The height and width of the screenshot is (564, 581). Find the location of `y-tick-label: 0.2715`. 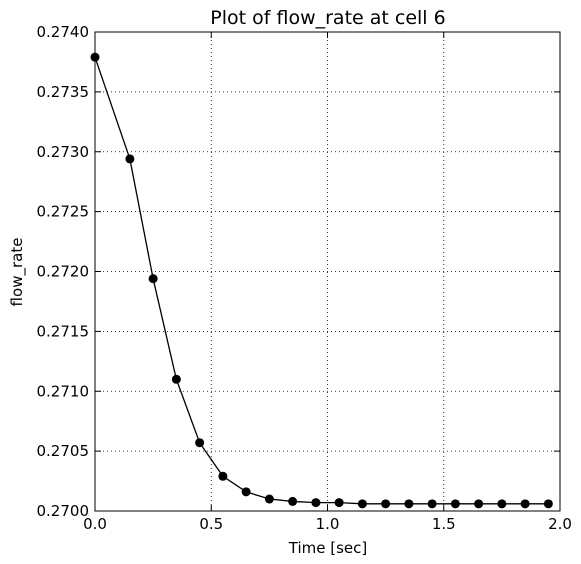

y-tick-label: 0.2715 is located at coordinates (63, 331).